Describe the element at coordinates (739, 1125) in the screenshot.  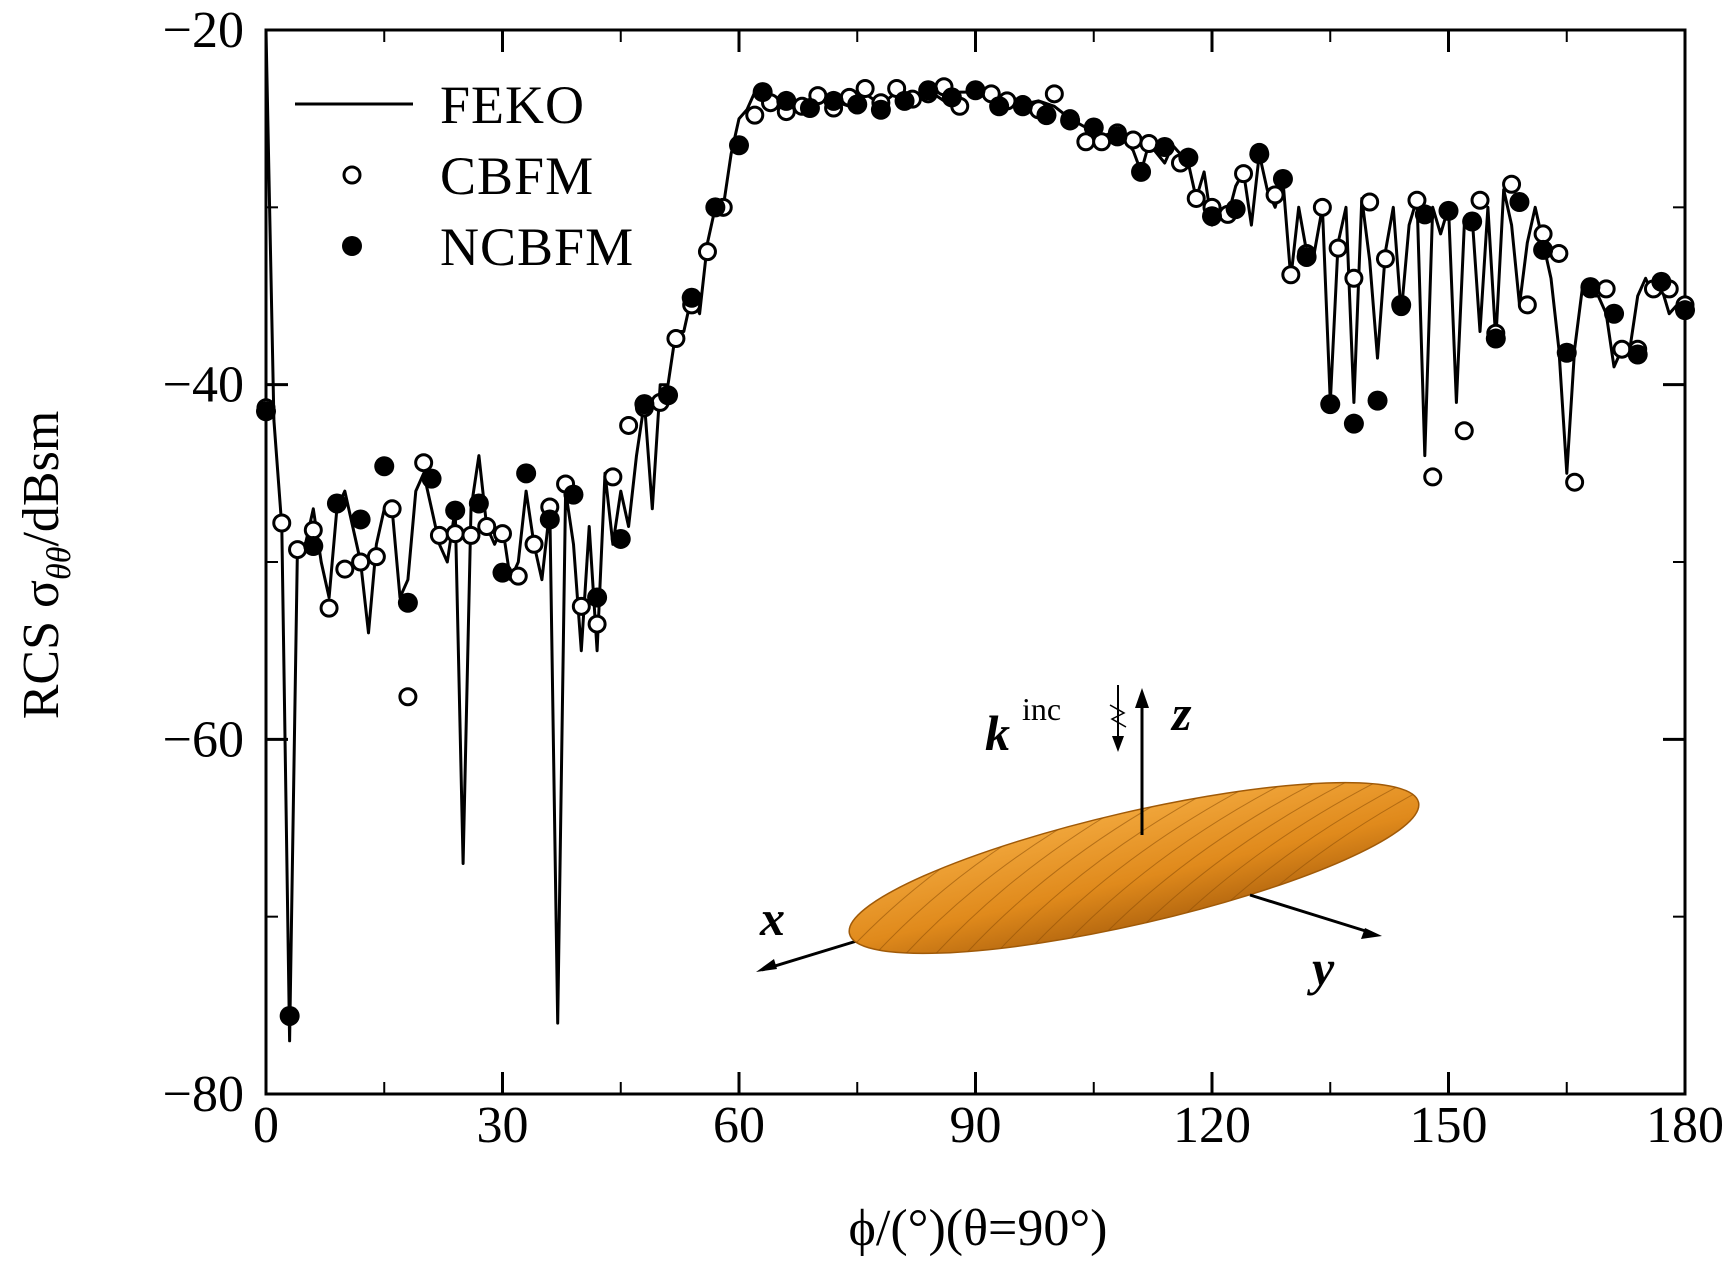
I see `x-tick-label: 60` at that location.